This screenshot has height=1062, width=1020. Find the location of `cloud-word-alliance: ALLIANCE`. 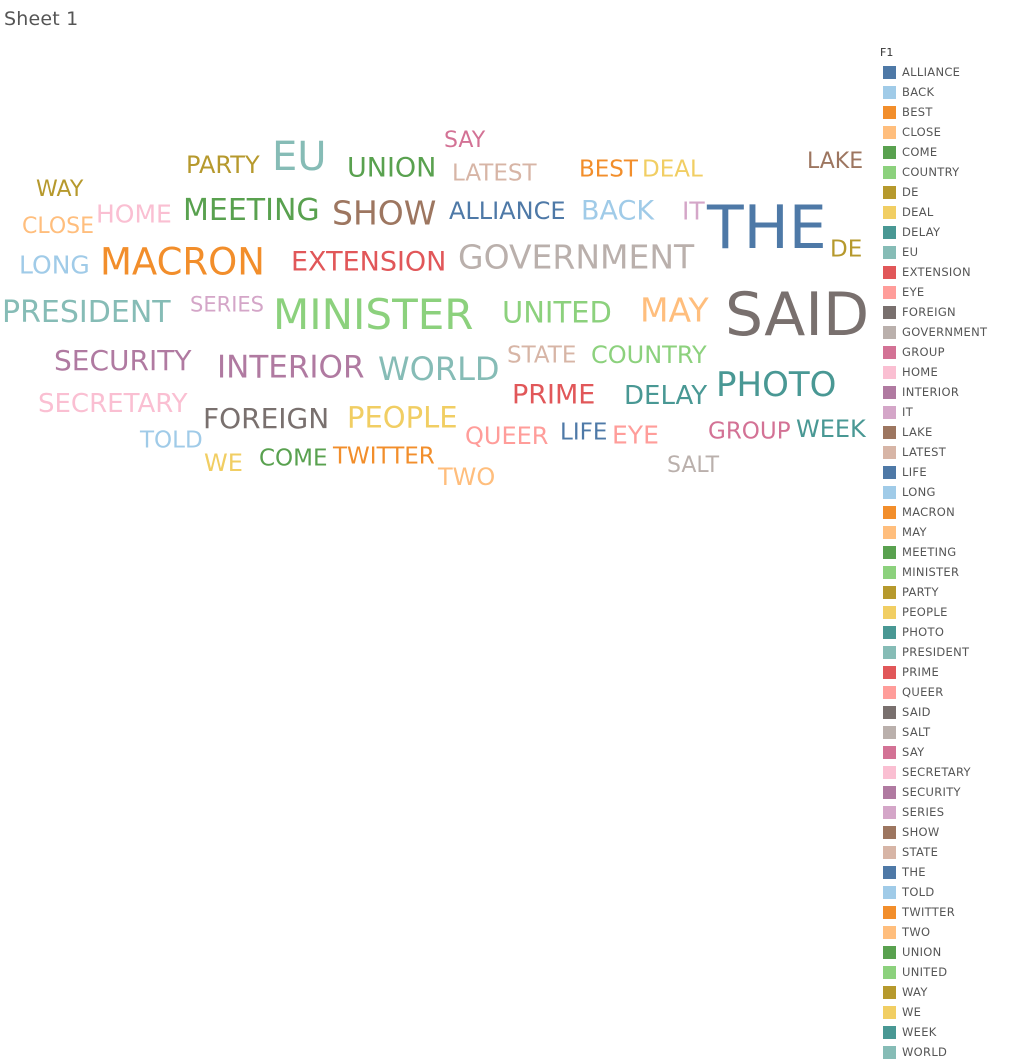

cloud-word-alliance: ALLIANCE is located at coordinates (507, 211).